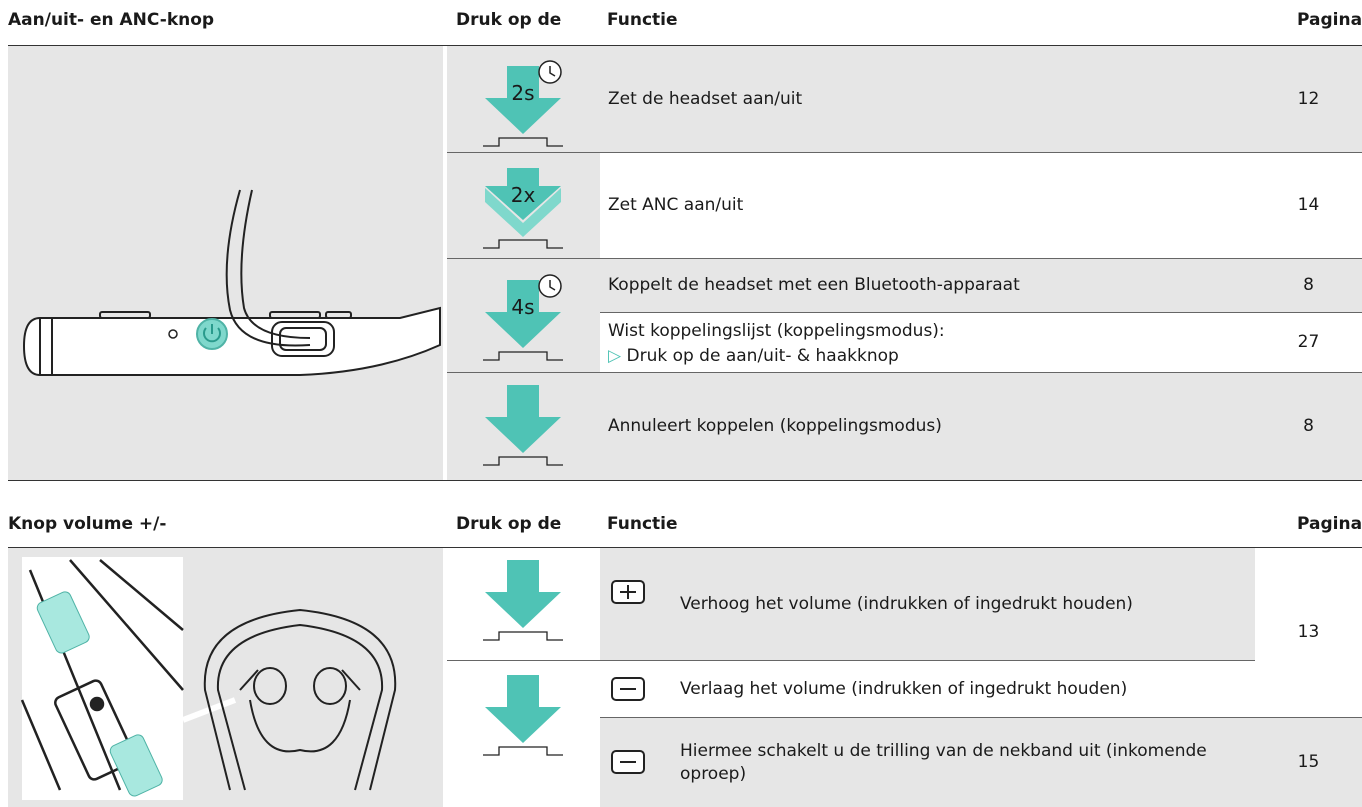  I want to click on page-number: 14, so click(1308, 205).